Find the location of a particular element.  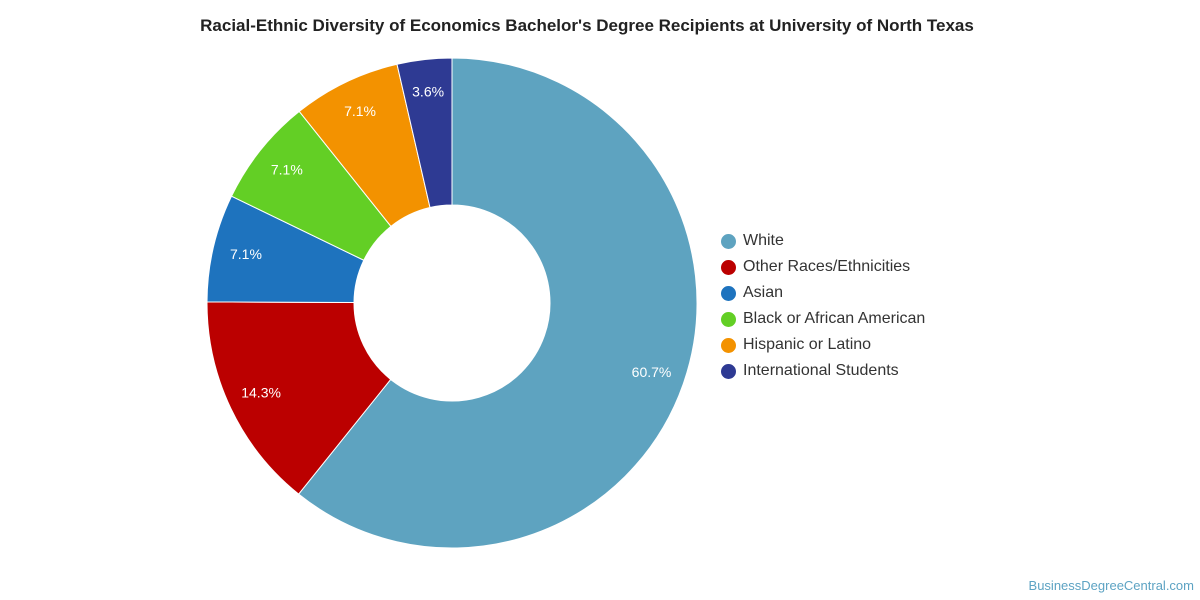

slice-label-asian: 7.1% is located at coordinates (246, 254).